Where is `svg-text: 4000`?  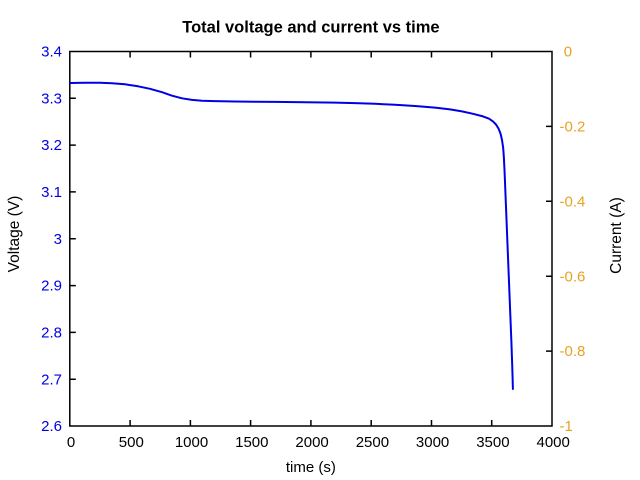 svg-text: 4000 is located at coordinates (553, 442).